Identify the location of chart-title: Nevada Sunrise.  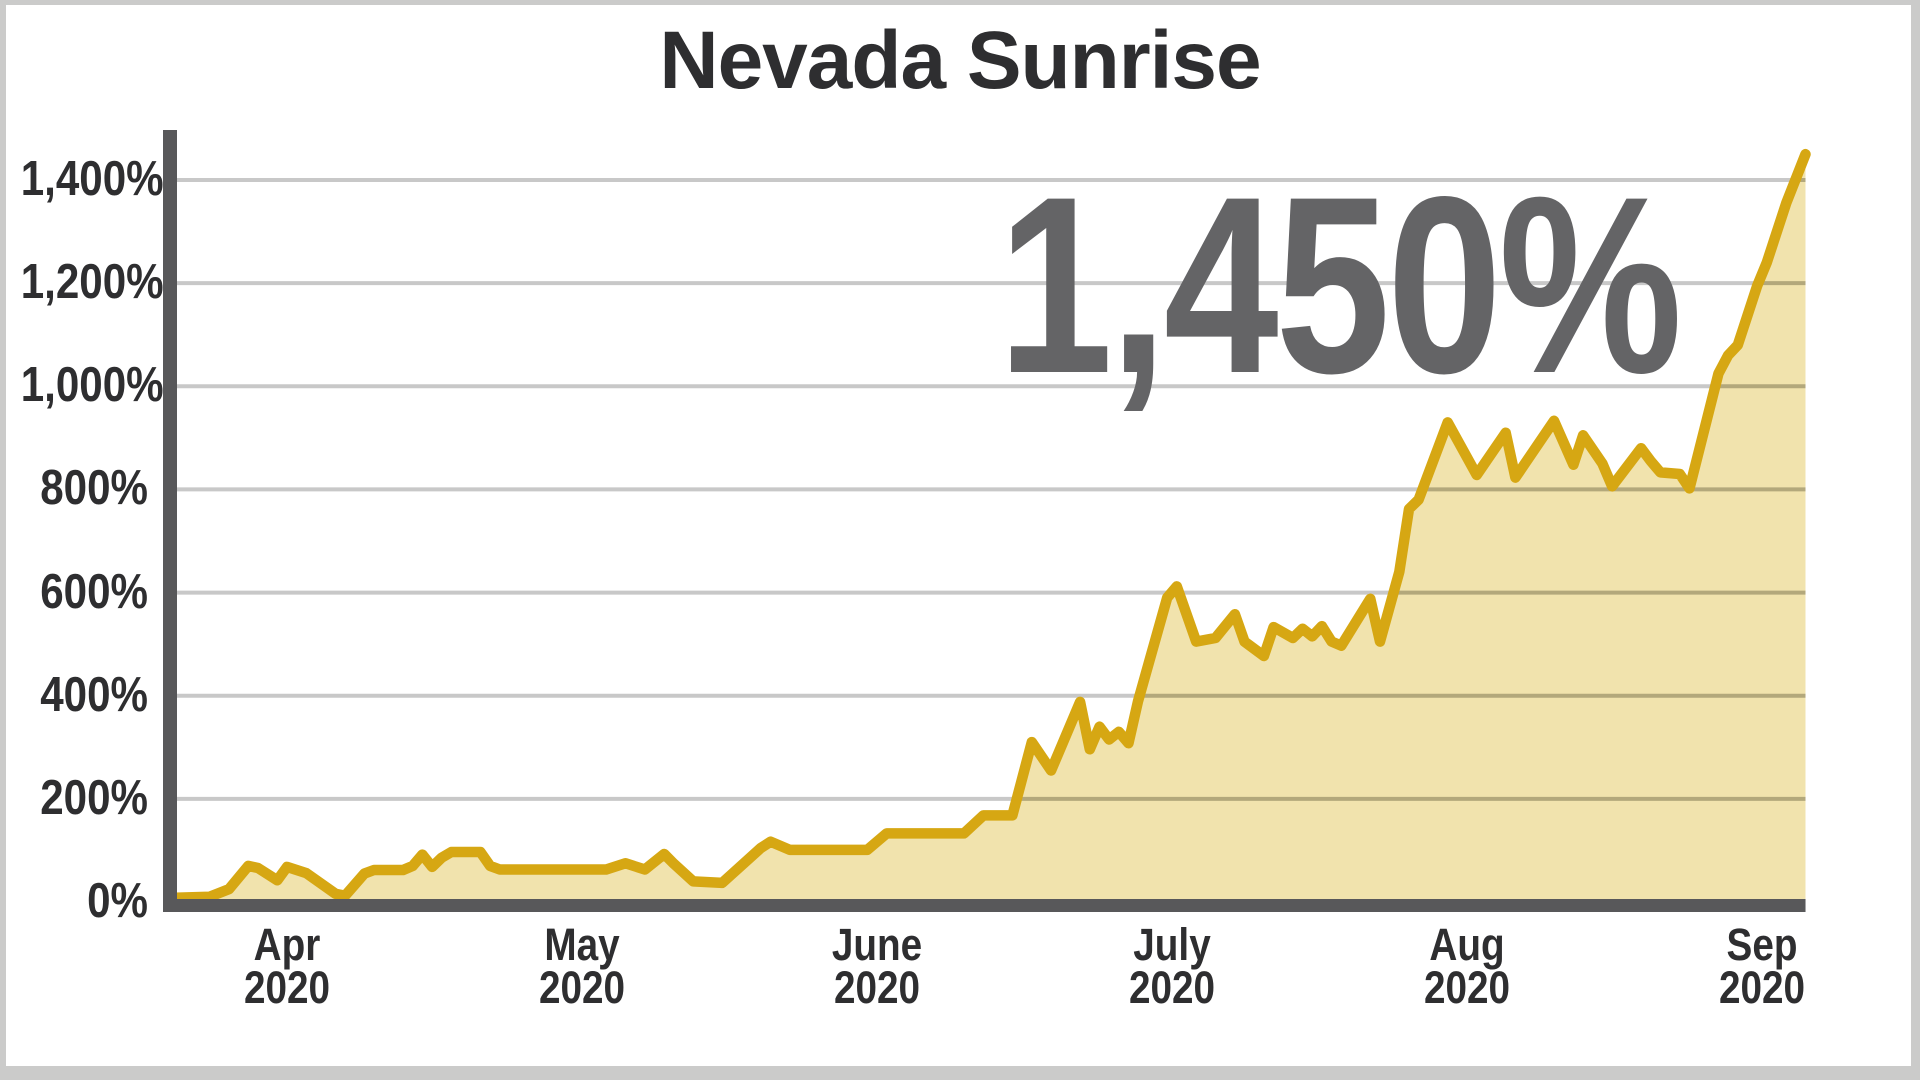
(960, 60).